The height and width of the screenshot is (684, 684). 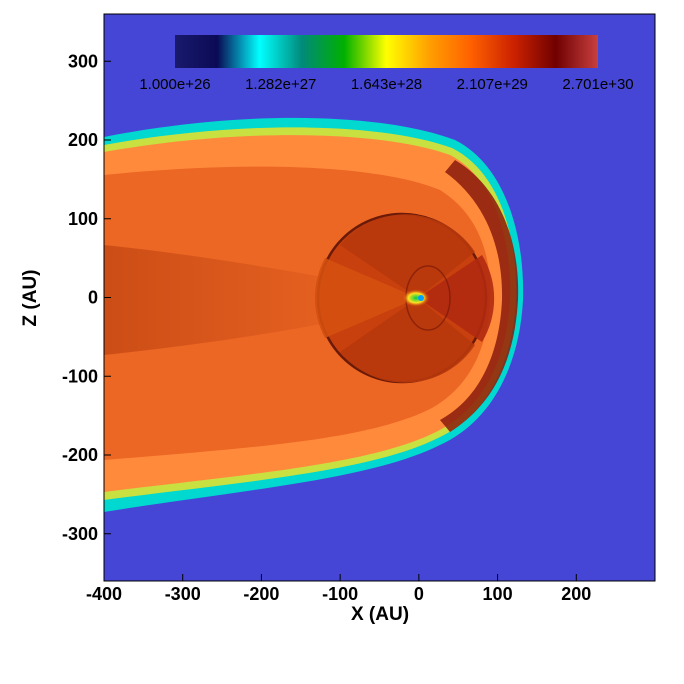 What do you see at coordinates (366, 298) in the screenshot?
I see `wedge-left` at bounding box center [366, 298].